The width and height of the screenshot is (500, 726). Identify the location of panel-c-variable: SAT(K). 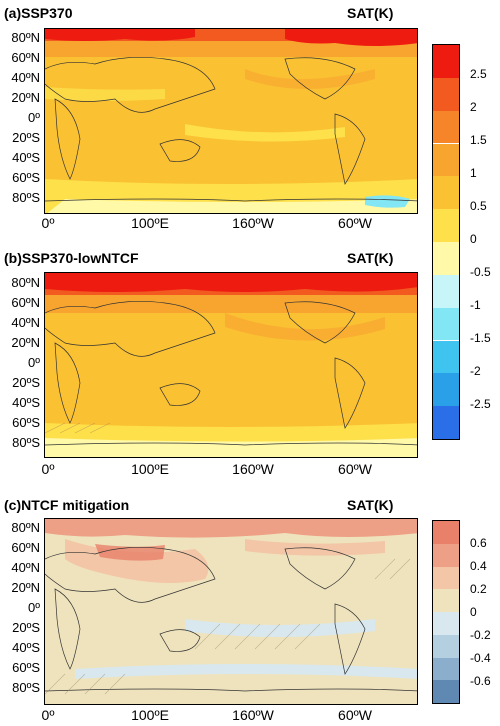
(370, 505).